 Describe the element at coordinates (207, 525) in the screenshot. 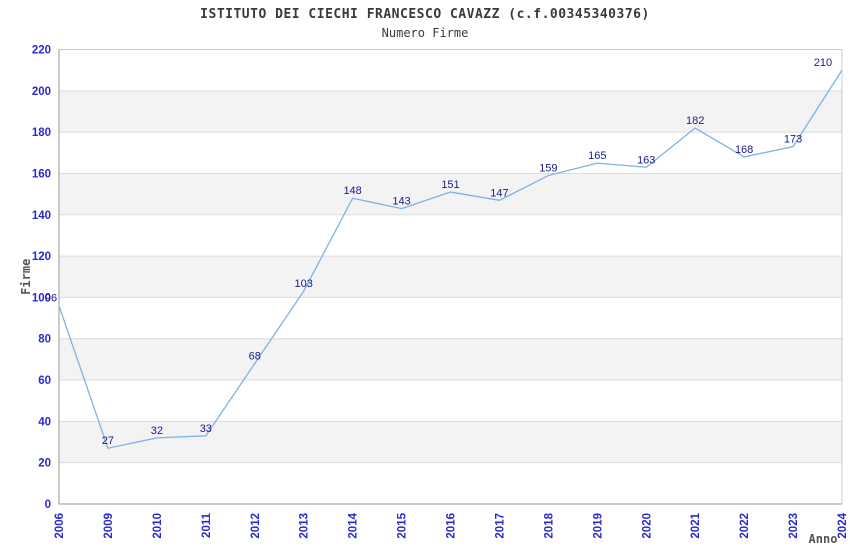

I see `x-axis-tick-label: 2011` at that location.